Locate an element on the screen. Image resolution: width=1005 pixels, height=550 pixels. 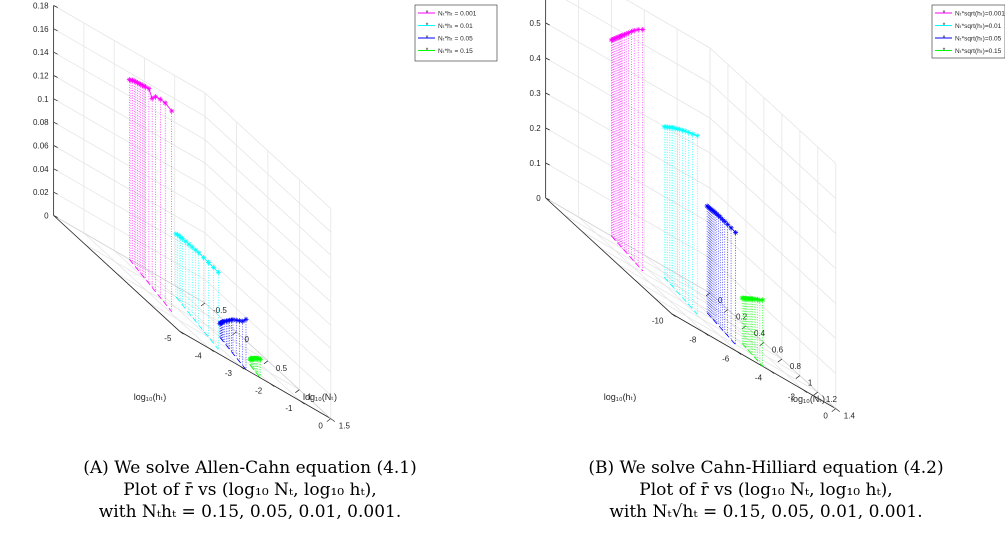
caption-a-line-1: We solve Allen-Cahn equation (4.1) is located at coordinates (265, 468).